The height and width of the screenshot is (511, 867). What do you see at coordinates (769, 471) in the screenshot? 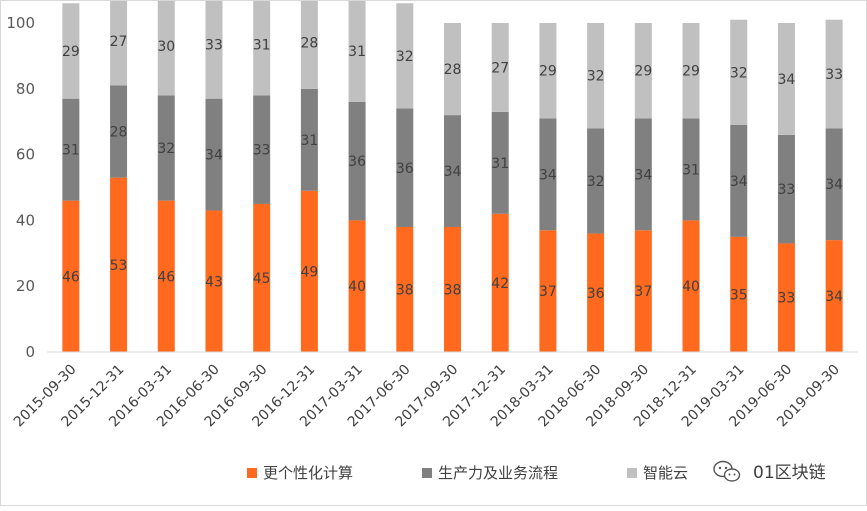
I see `watermark: 01区块链` at bounding box center [769, 471].